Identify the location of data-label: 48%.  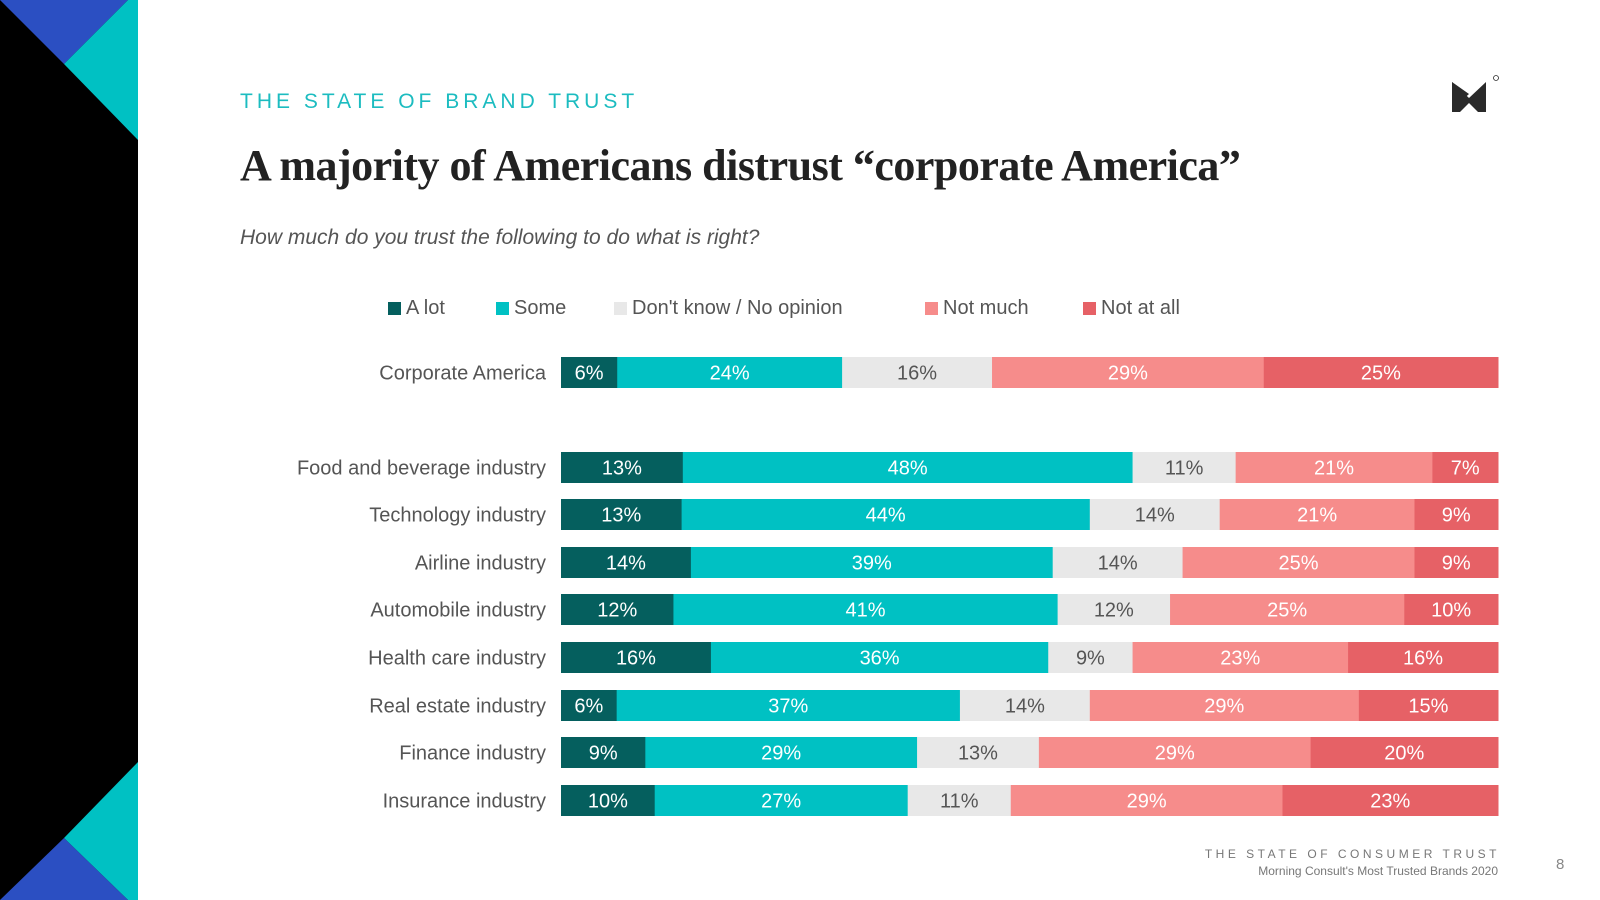
(908, 469).